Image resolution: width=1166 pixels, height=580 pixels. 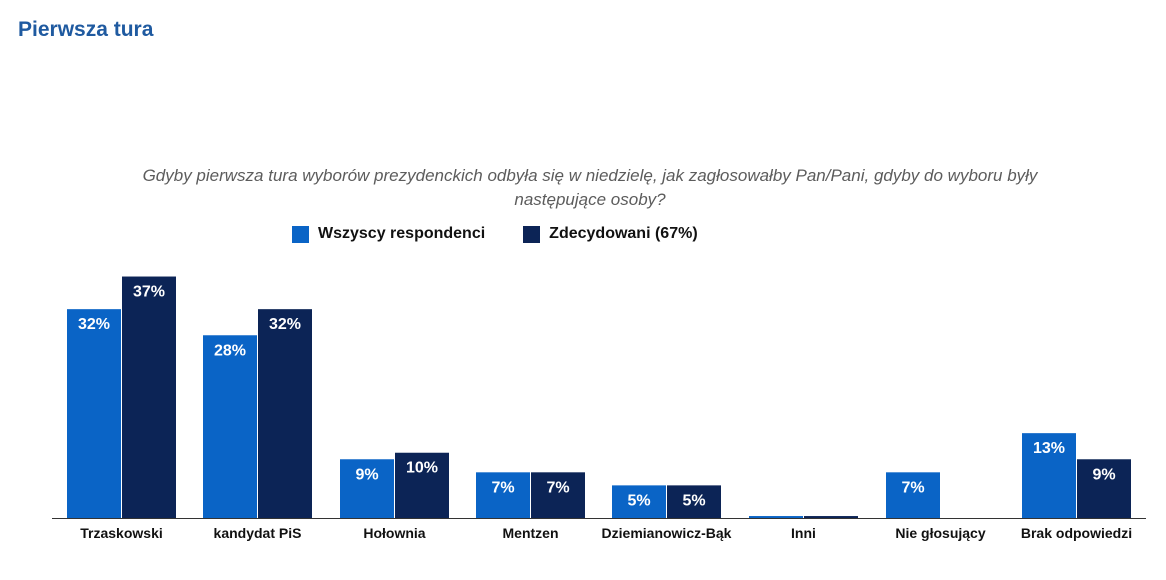 I want to click on data-label-decided-4: 5%, so click(x=693, y=500).